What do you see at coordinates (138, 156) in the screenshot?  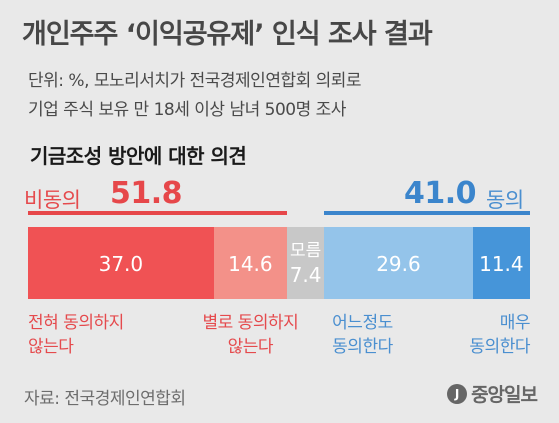 I see `chart-subtitle: 기금조성 방안에 대한 의견` at bounding box center [138, 156].